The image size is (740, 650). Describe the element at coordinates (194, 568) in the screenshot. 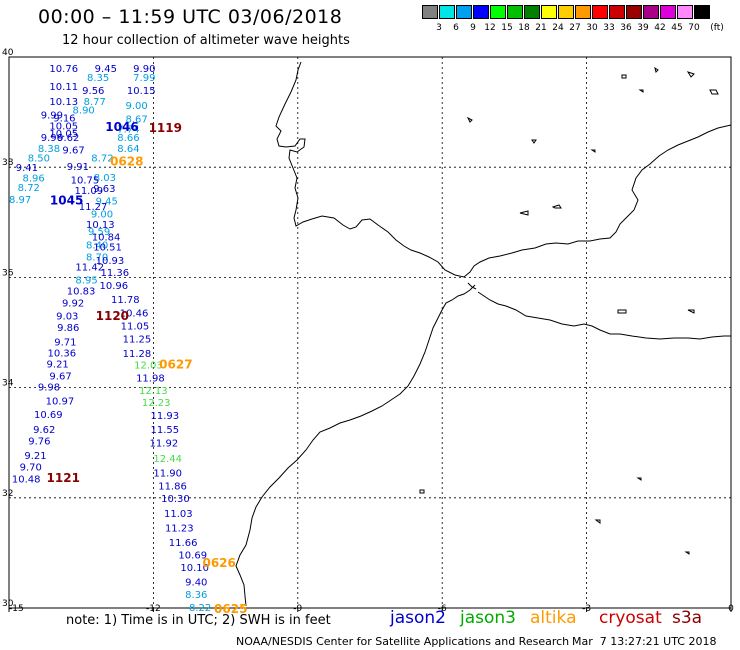

I see `wave-height-label: 10.10` at that location.